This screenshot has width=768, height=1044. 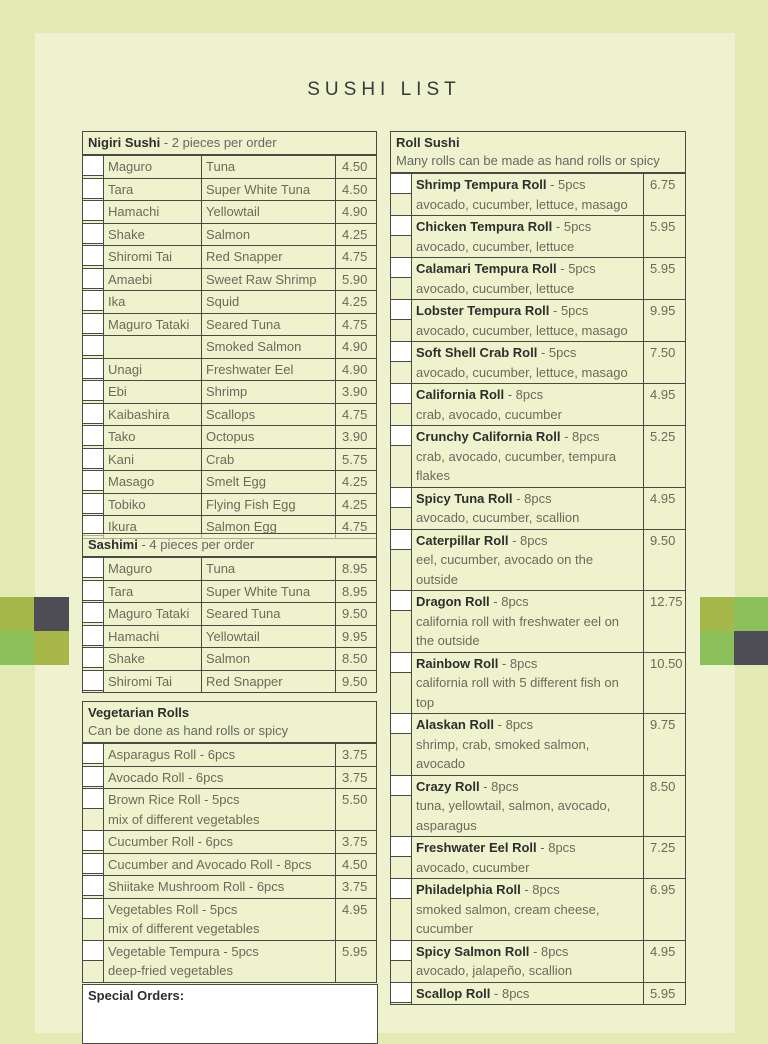 What do you see at coordinates (355, 459) in the screenshot?
I see `price: 5.75` at bounding box center [355, 459].